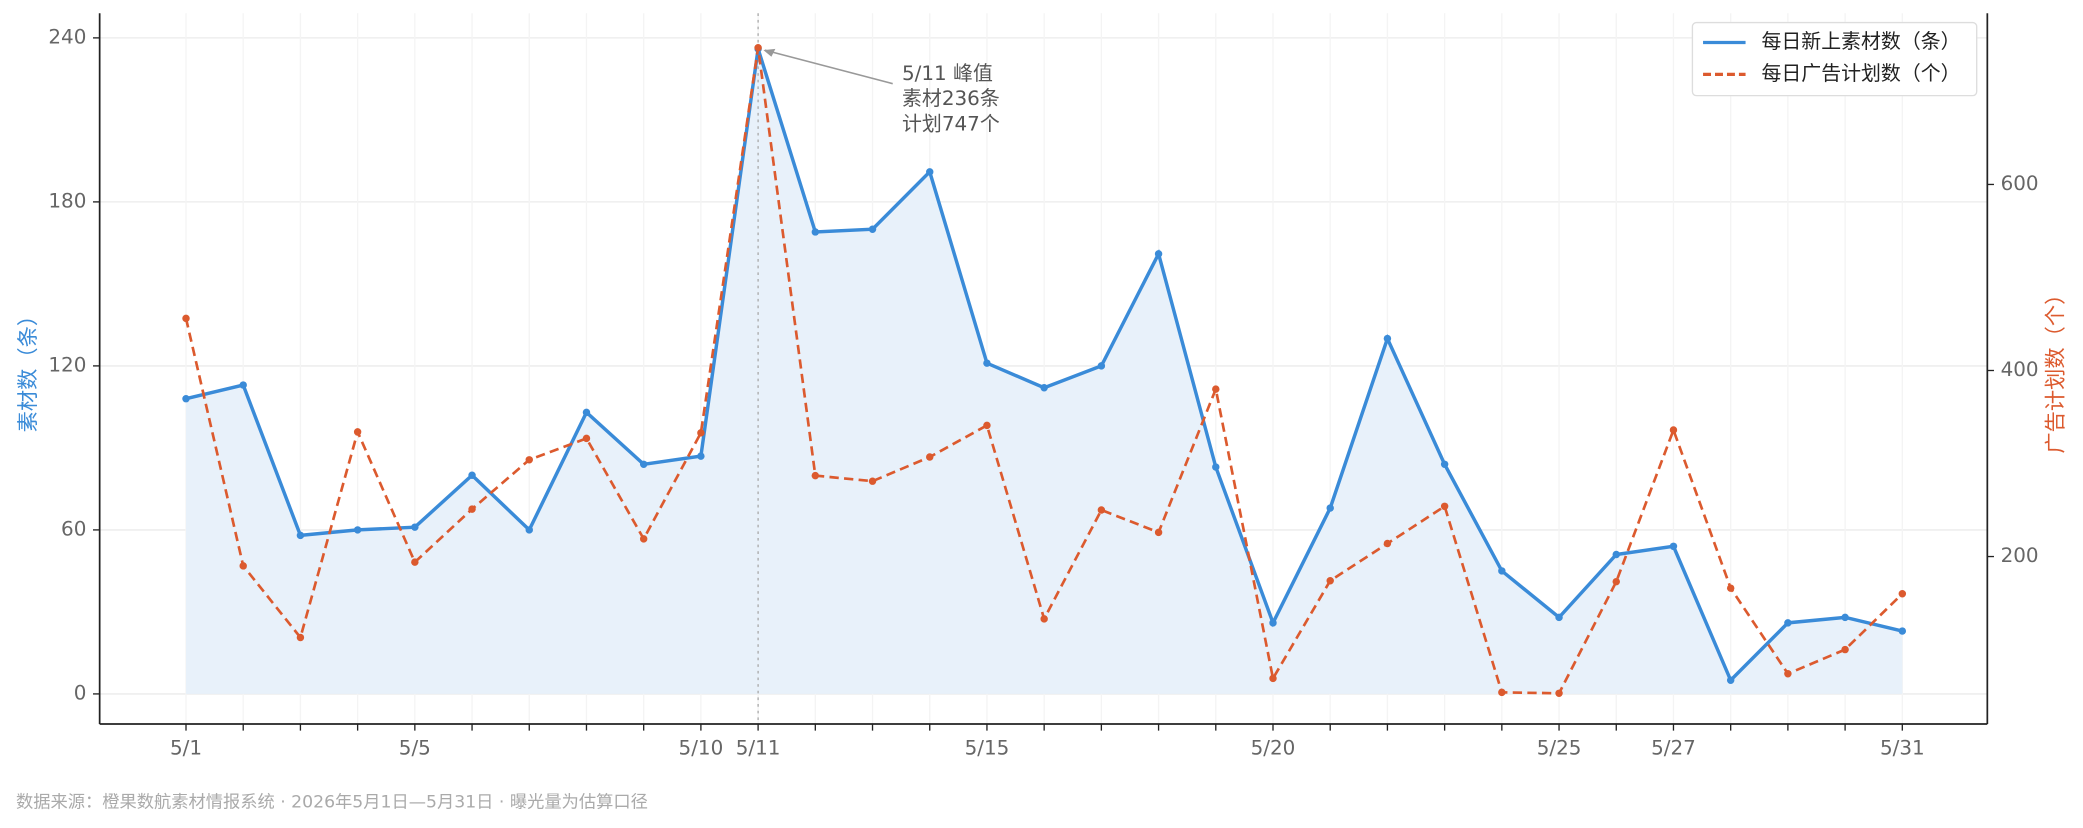 Image resolution: width=2083 pixels, height=828 pixels. What do you see at coordinates (1861, 73) in the screenshot?
I see `legend-label: 每日广告计划数（个）` at bounding box center [1861, 73].